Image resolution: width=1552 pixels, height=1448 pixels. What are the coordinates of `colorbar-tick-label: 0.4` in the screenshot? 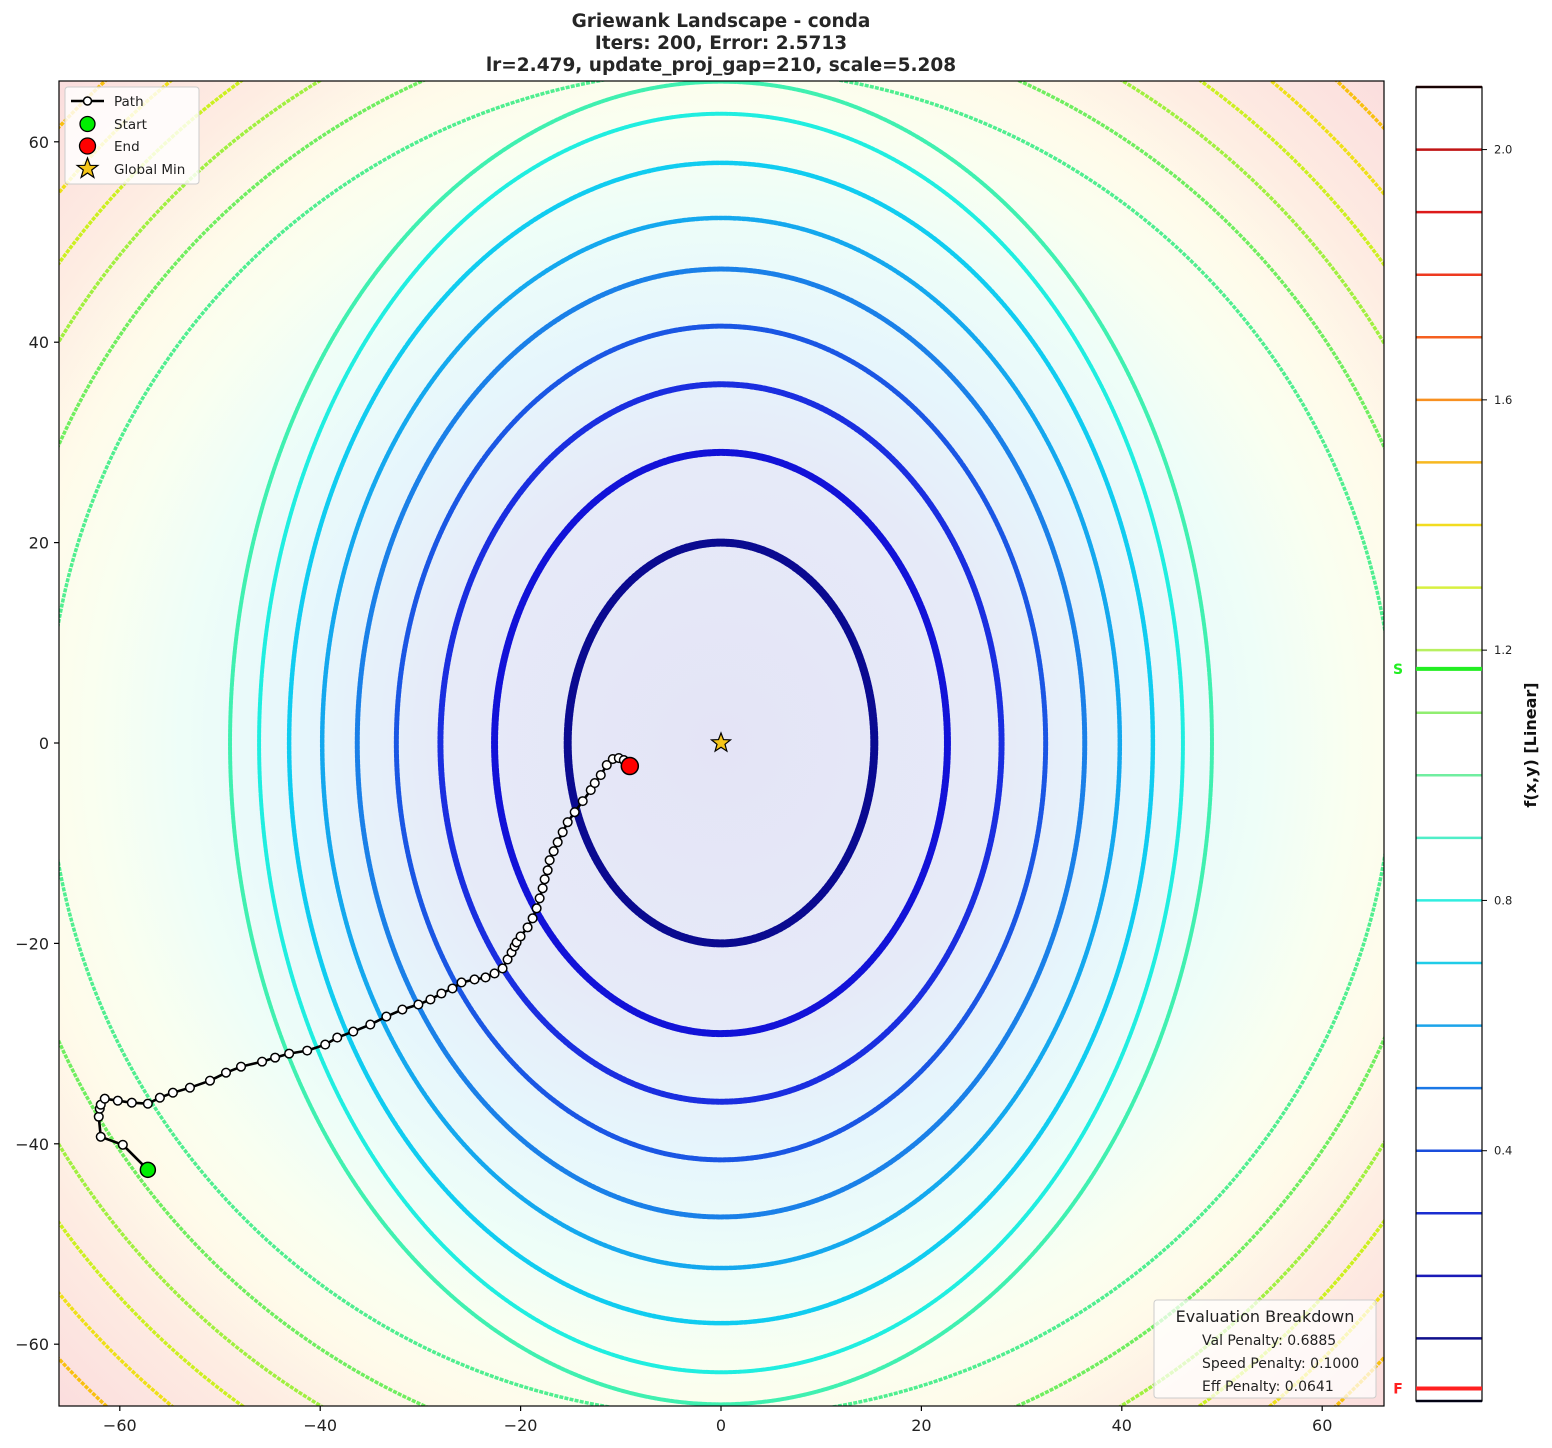 It's located at (1503, 1151).